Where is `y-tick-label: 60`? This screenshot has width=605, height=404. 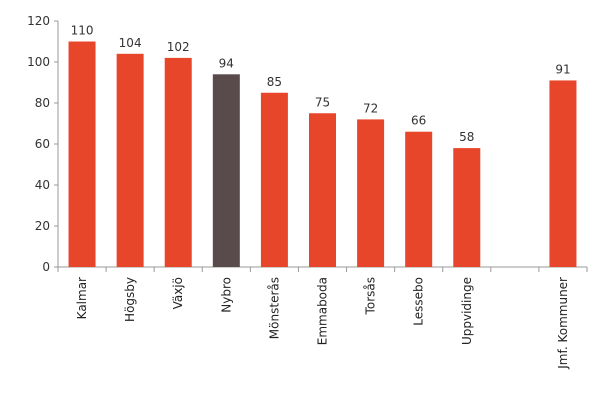 y-tick-label: 60 is located at coordinates (42, 144).